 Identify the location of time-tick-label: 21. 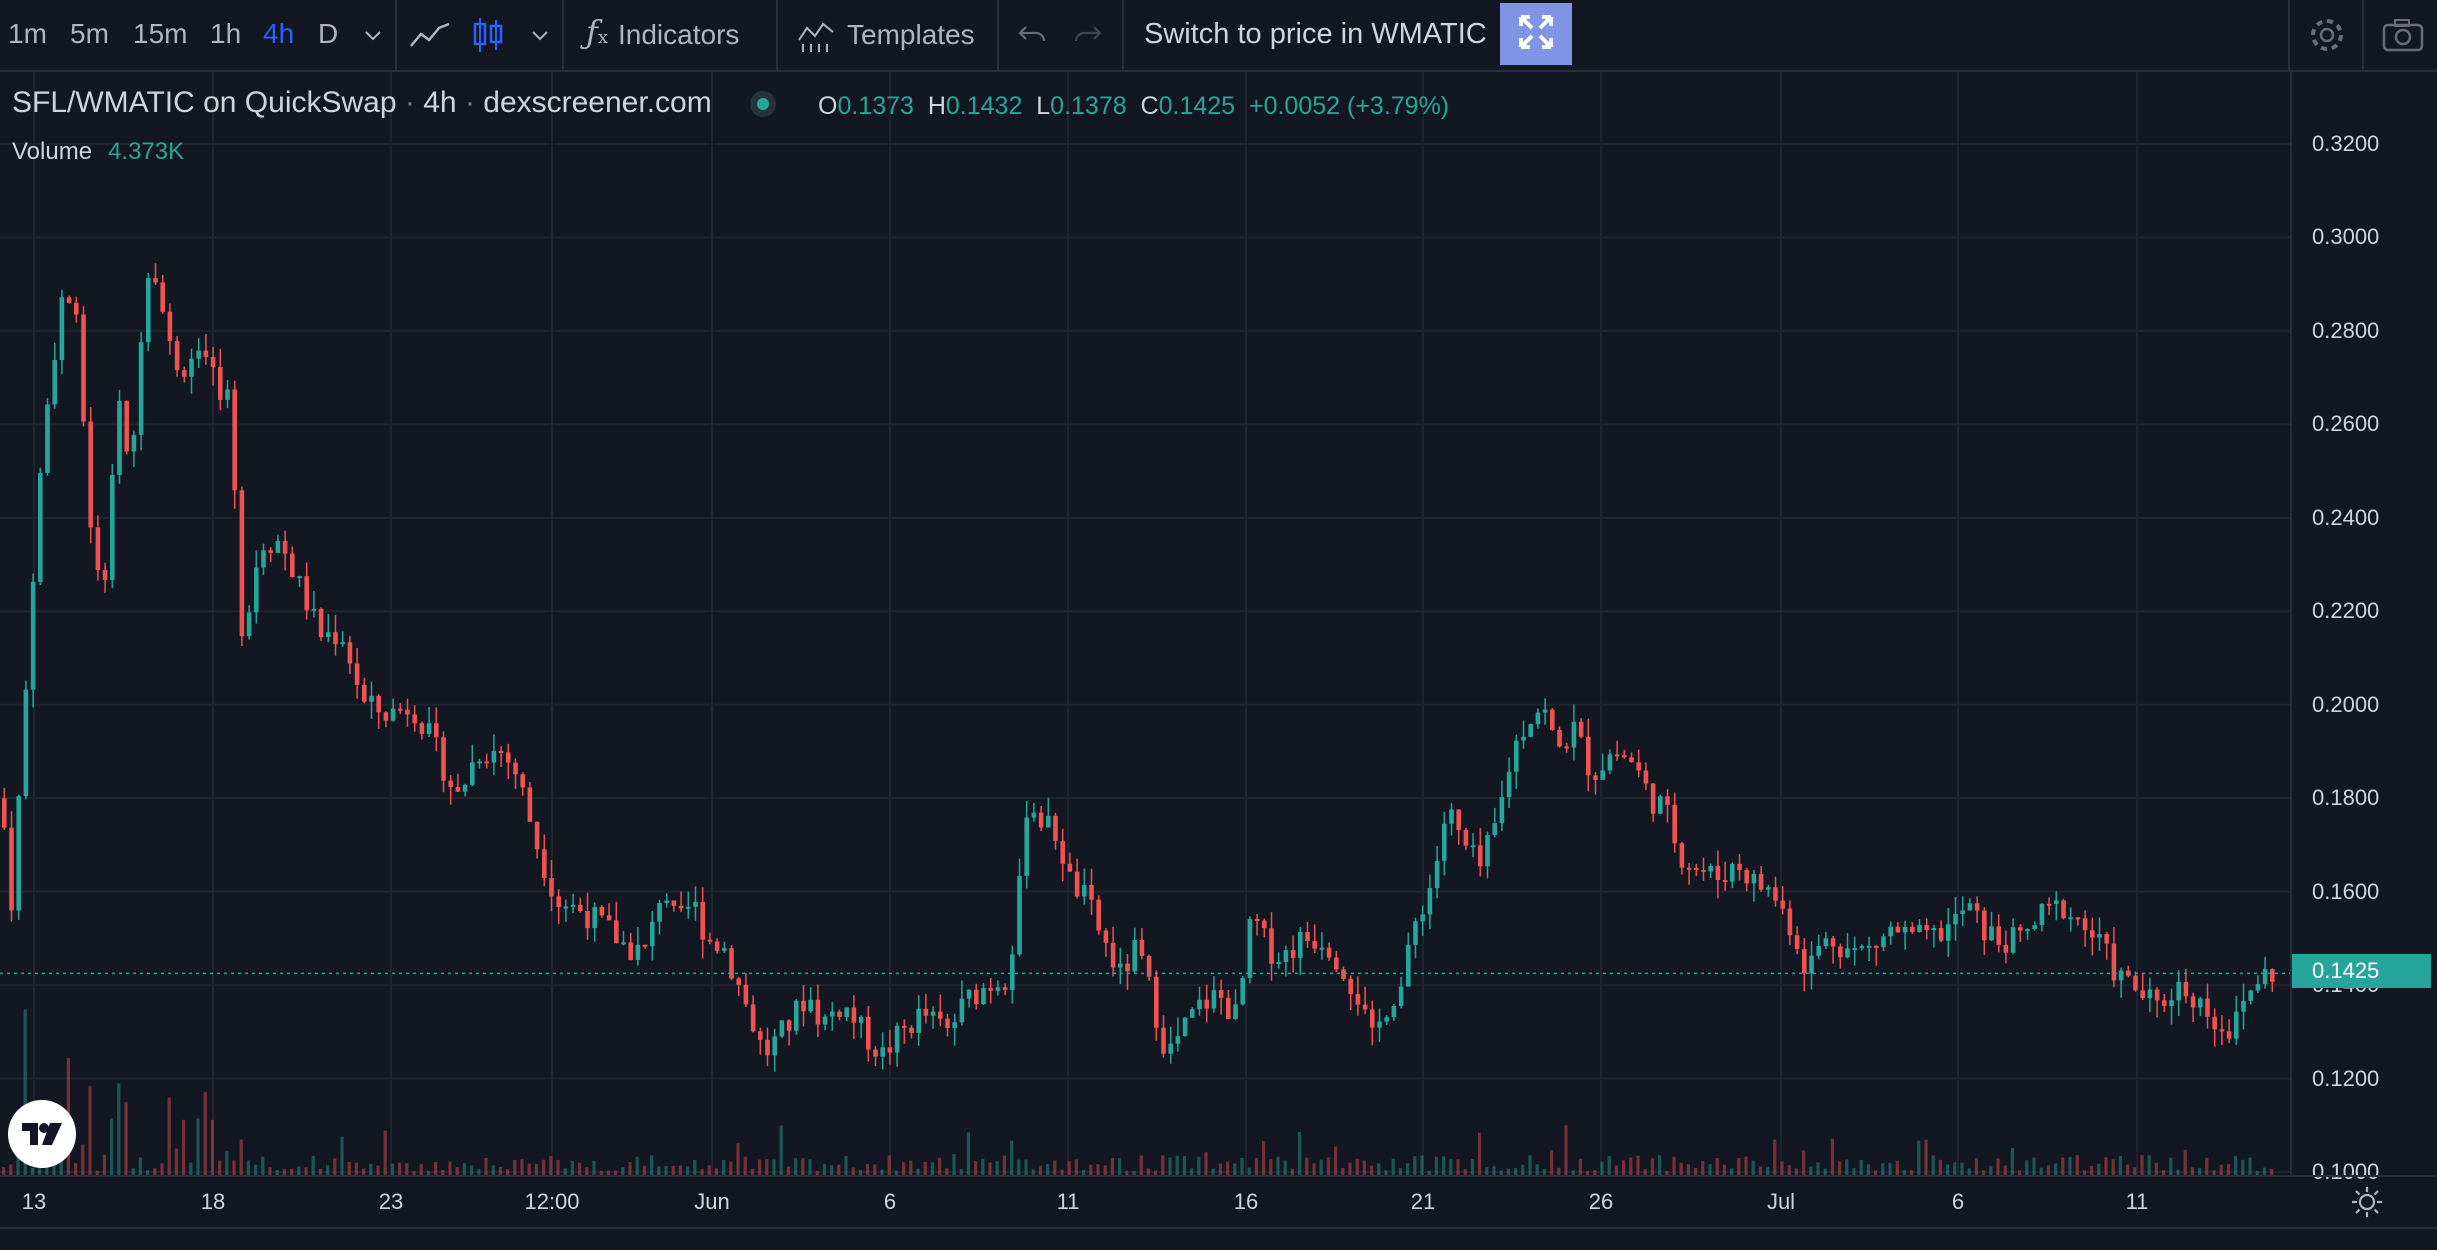
(1423, 1201).